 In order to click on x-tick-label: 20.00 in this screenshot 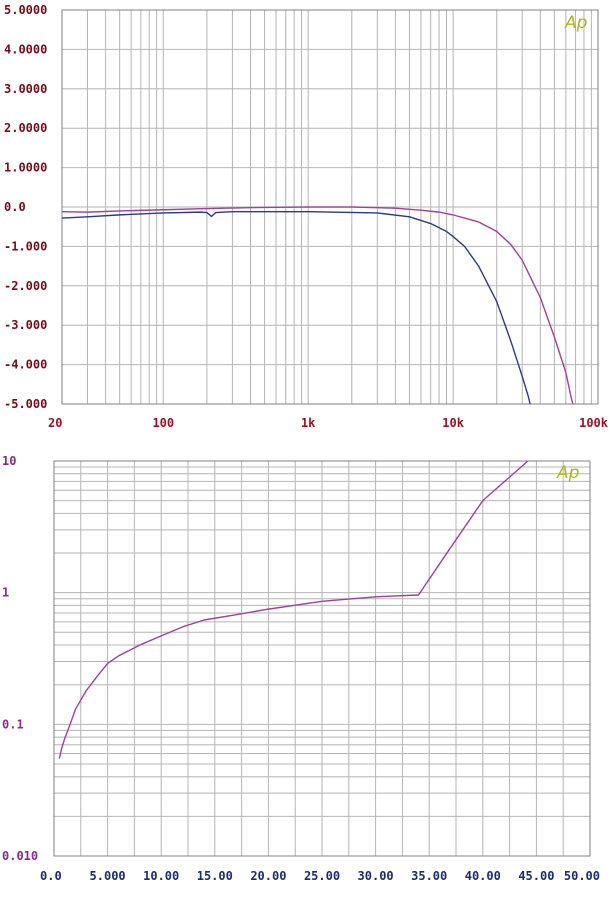, I will do `click(268, 876)`.